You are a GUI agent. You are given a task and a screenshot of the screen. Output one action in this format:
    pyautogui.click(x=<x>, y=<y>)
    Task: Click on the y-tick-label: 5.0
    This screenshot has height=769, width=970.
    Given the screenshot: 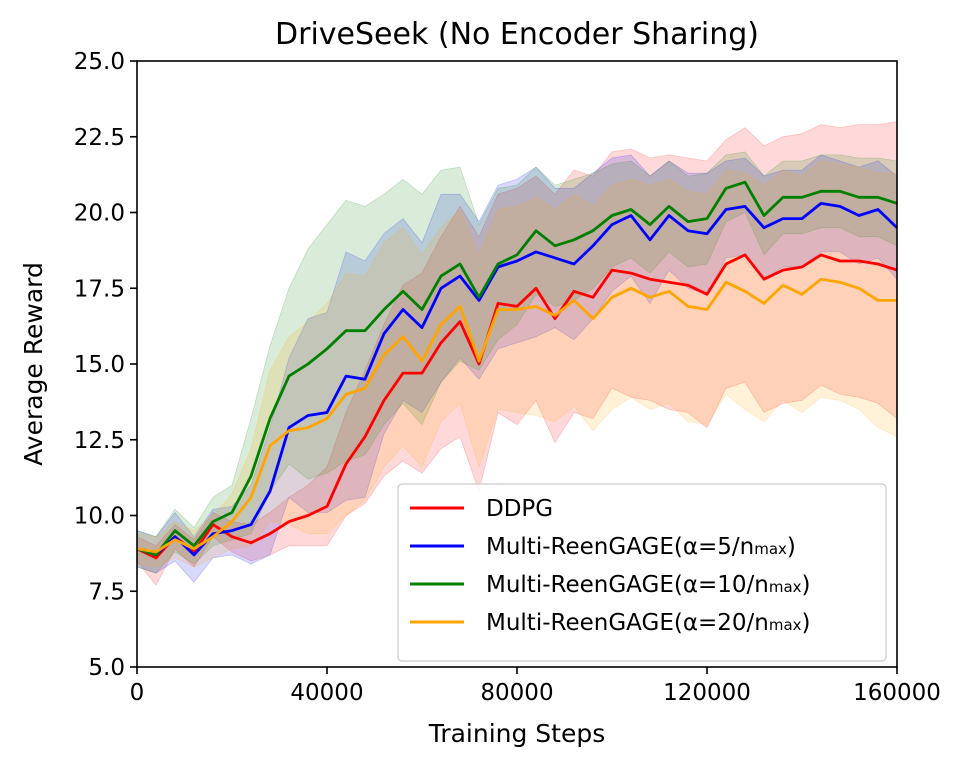 What is the action you would take?
    pyautogui.click(x=106, y=668)
    